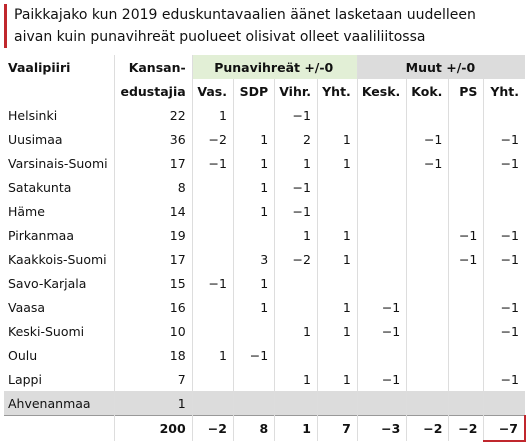 This screenshot has width=526, height=445. What do you see at coordinates (264, 211) in the screenshot?
I see `row: Häme 14 1 −1` at bounding box center [264, 211].